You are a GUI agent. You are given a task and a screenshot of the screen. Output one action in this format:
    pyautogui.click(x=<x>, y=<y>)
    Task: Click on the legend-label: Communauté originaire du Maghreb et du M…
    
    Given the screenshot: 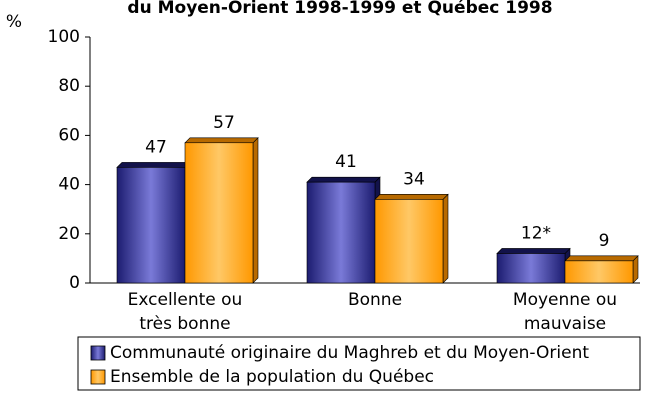 What is the action you would take?
    pyautogui.click(x=349, y=353)
    